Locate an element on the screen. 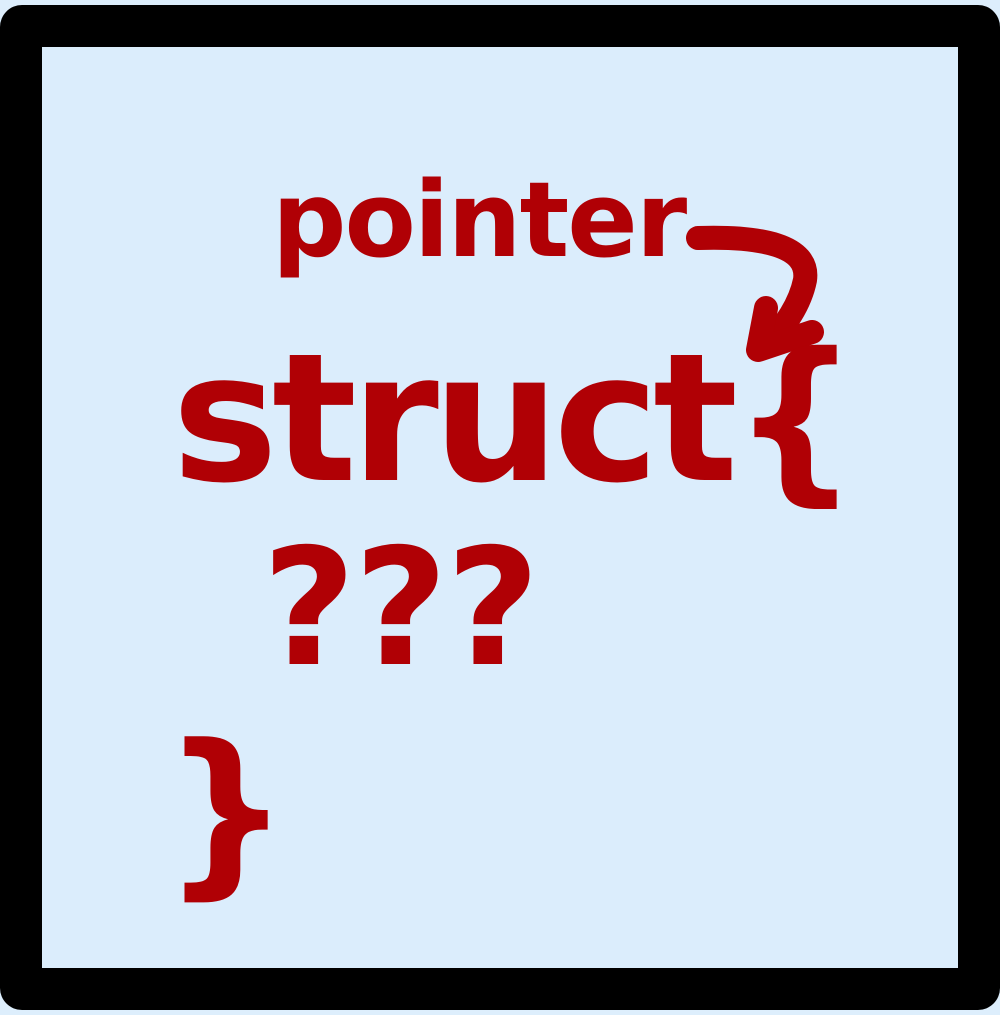  pointer-label: pointer is located at coordinates (479, 220).